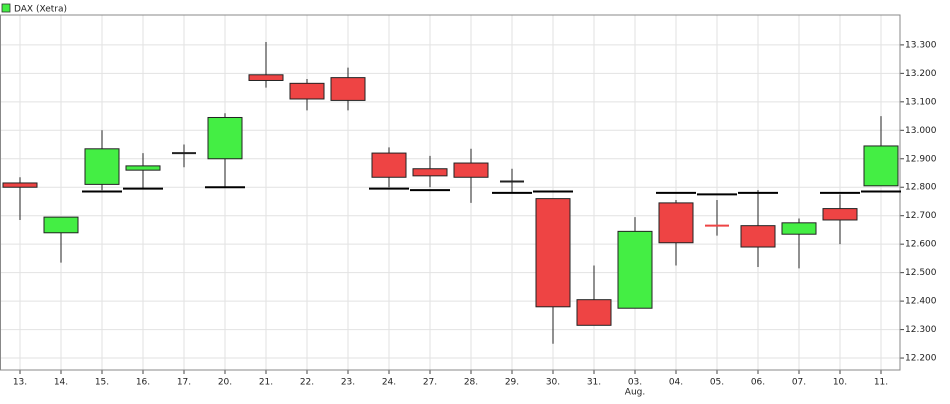 This screenshot has width=950, height=404. I want to click on x-tick-label: 31., so click(594, 383).